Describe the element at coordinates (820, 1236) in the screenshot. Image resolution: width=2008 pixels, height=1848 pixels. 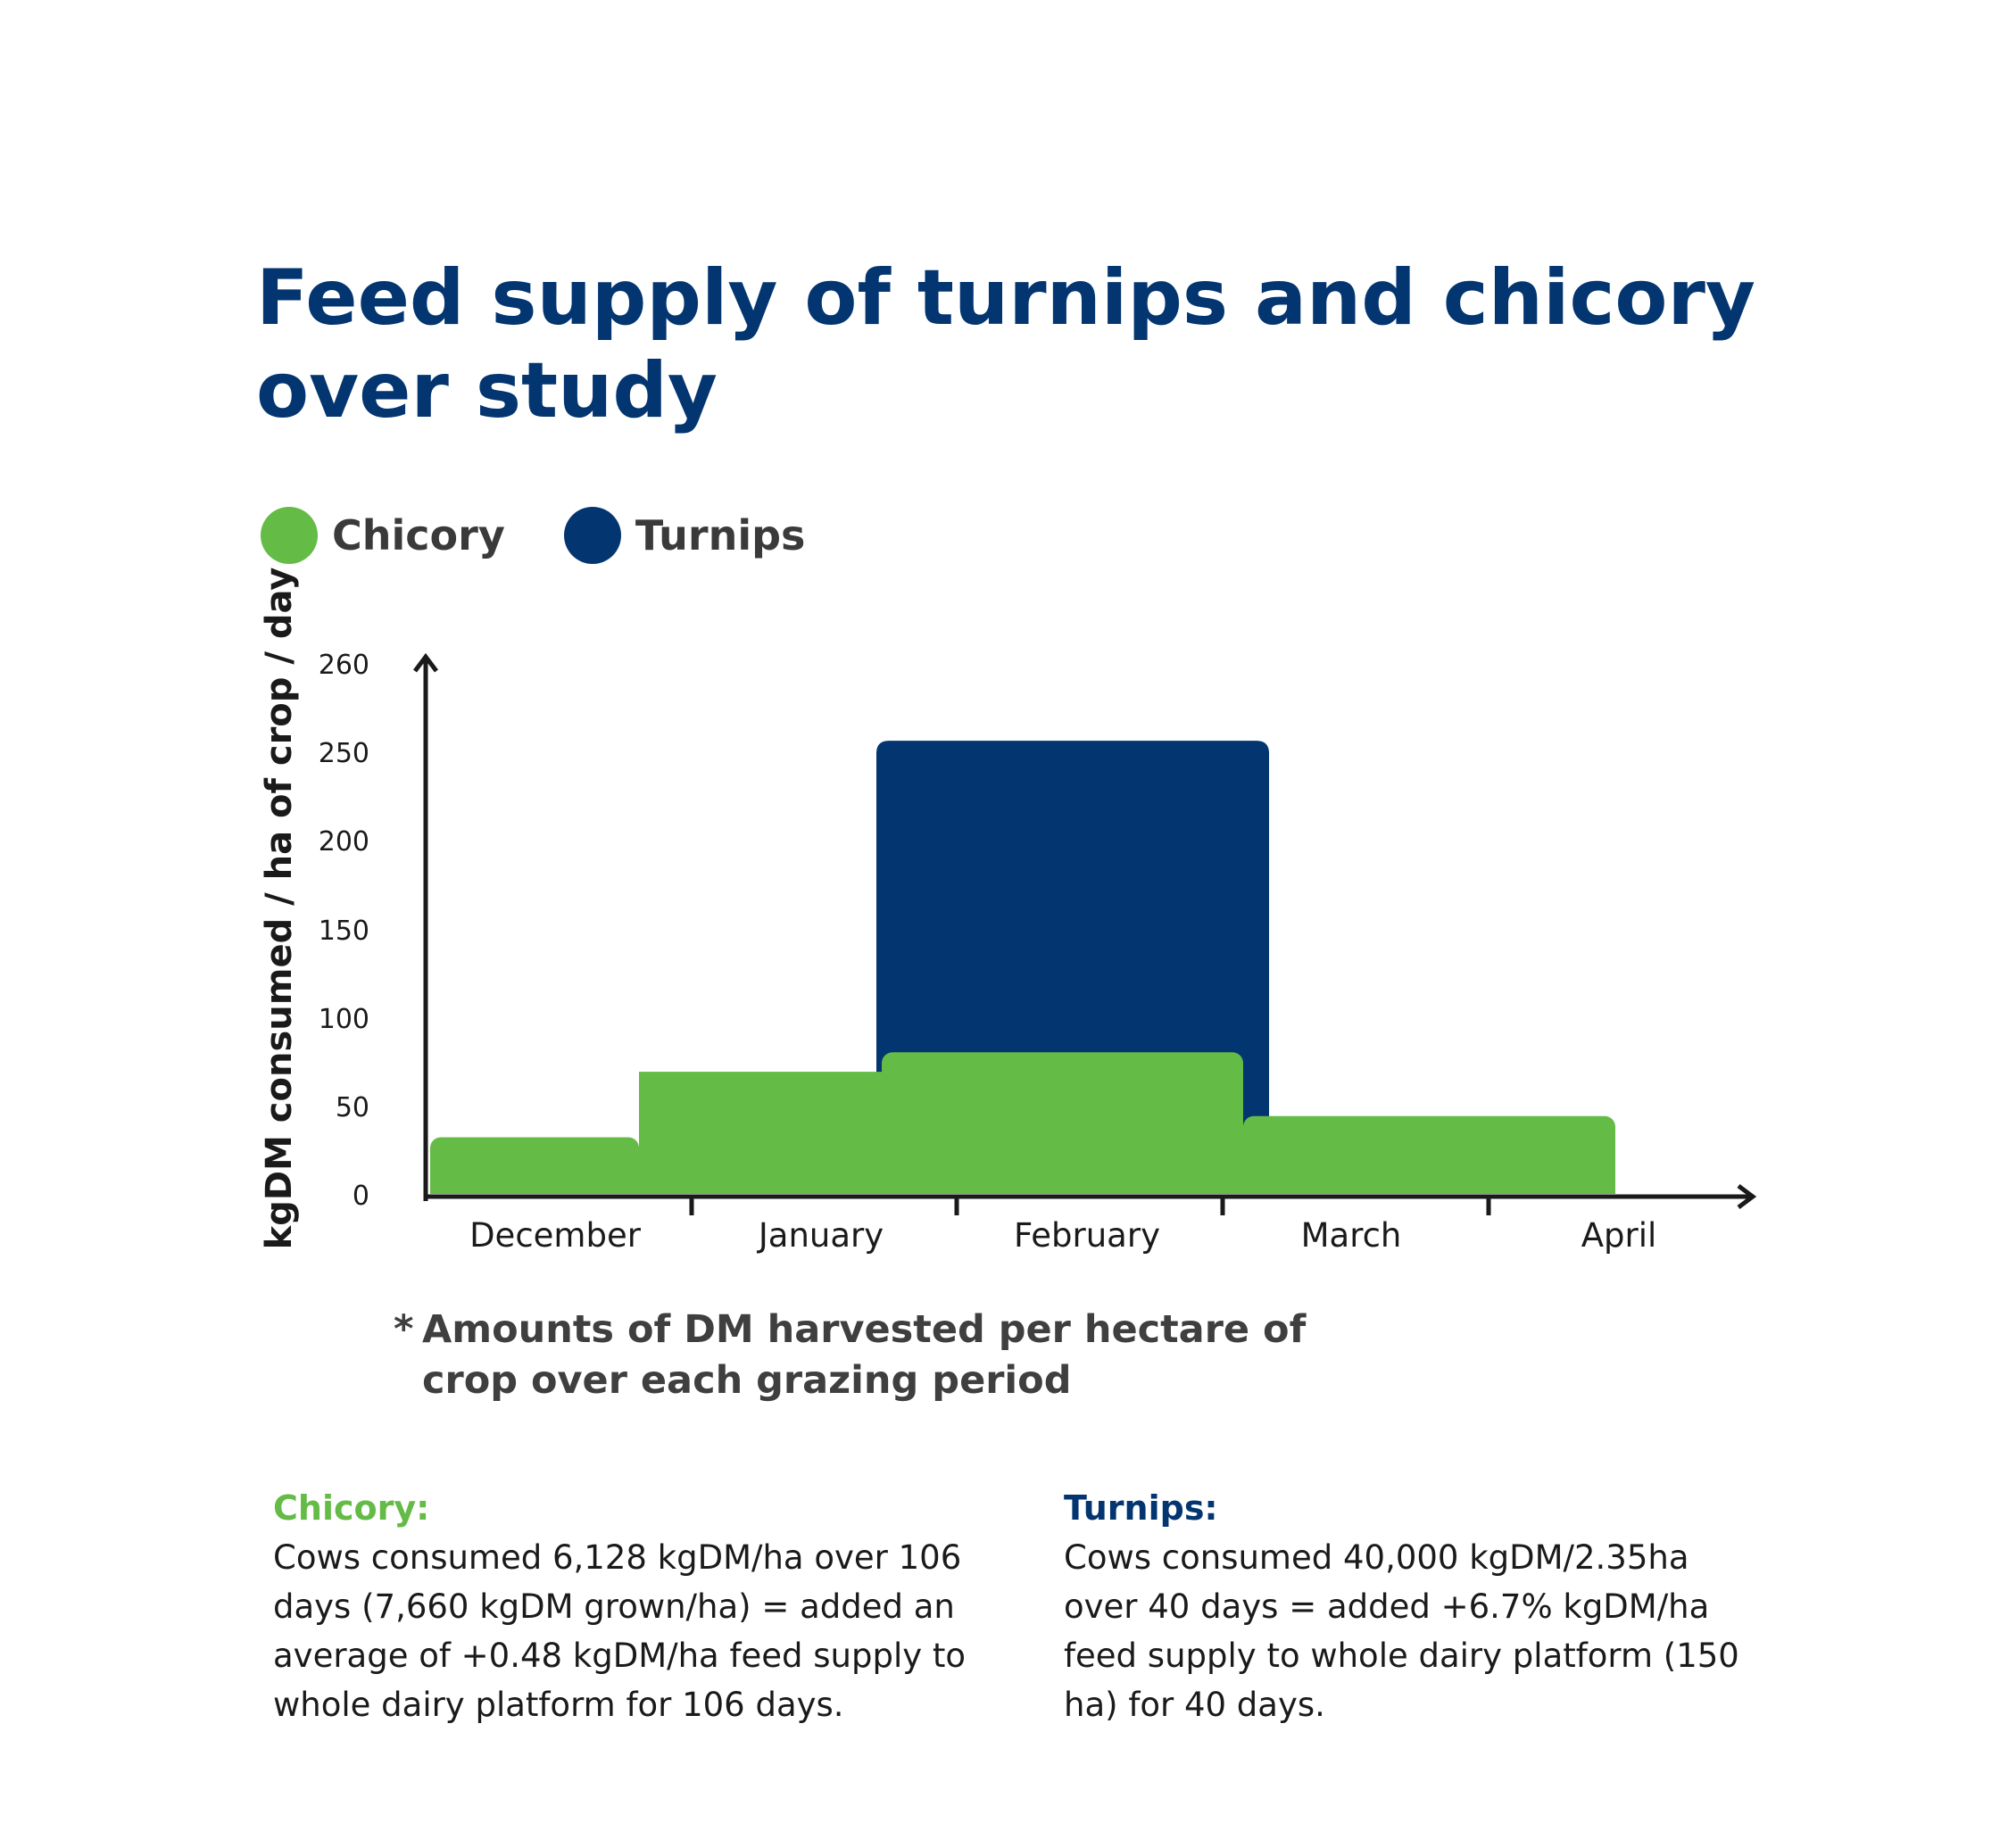
I see `x-tick-label-january: January` at that location.